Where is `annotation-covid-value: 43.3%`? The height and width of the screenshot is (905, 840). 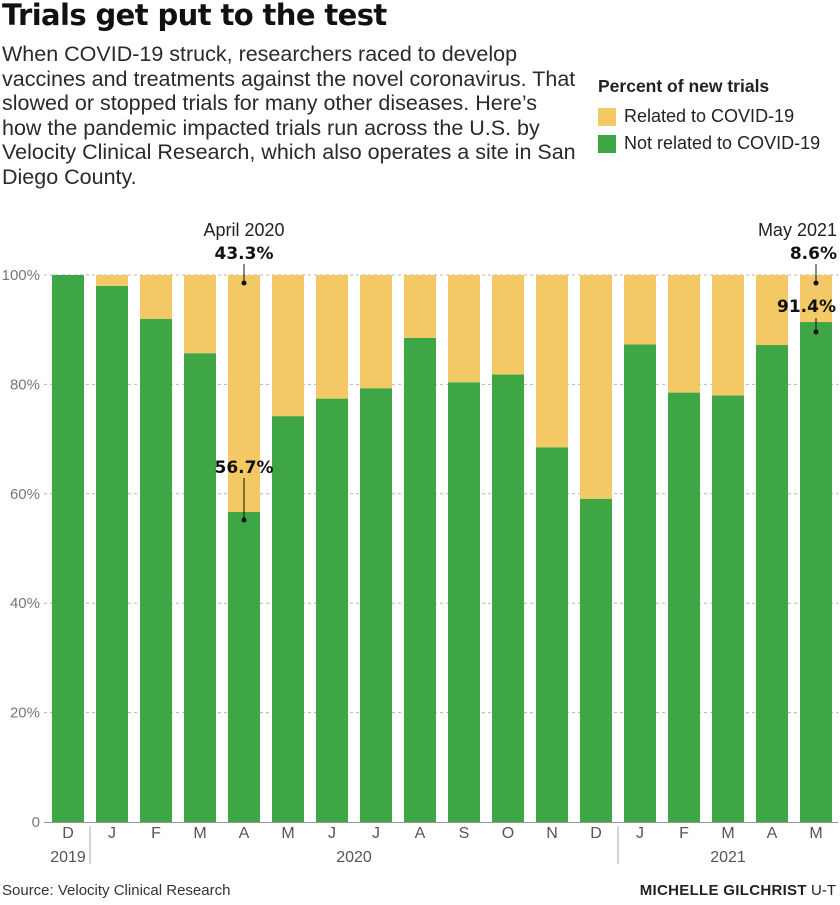 annotation-covid-value: 43.3% is located at coordinates (244, 254).